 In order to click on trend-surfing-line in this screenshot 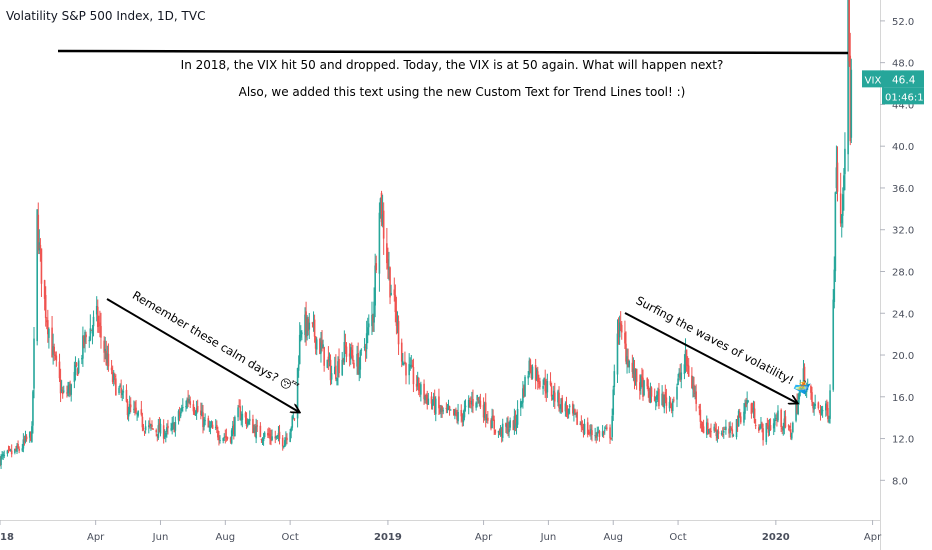, I will do `click(710, 357)`.